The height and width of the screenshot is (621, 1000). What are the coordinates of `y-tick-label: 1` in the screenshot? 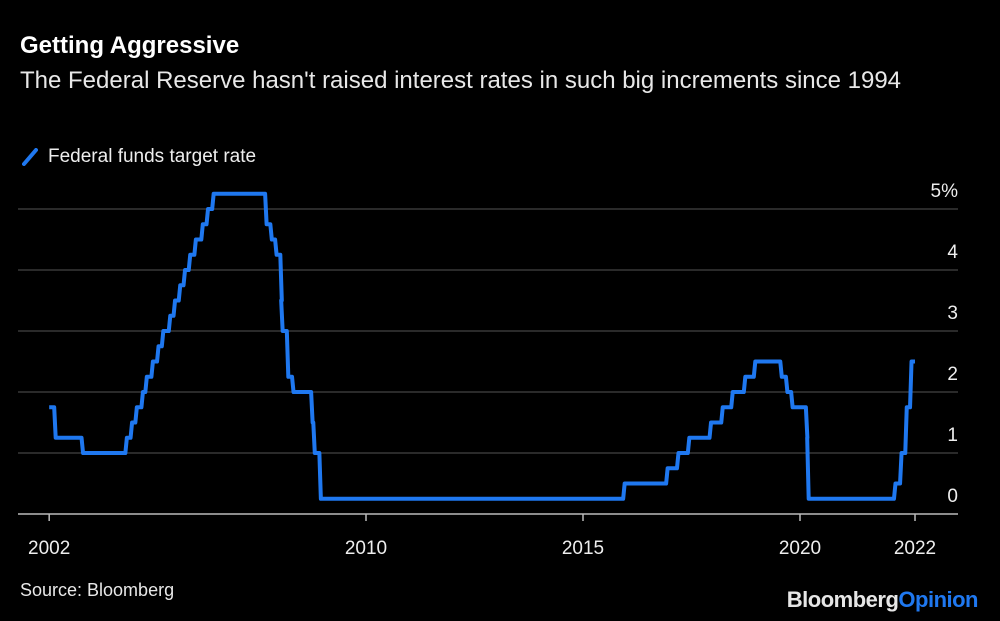 It's located at (952, 435).